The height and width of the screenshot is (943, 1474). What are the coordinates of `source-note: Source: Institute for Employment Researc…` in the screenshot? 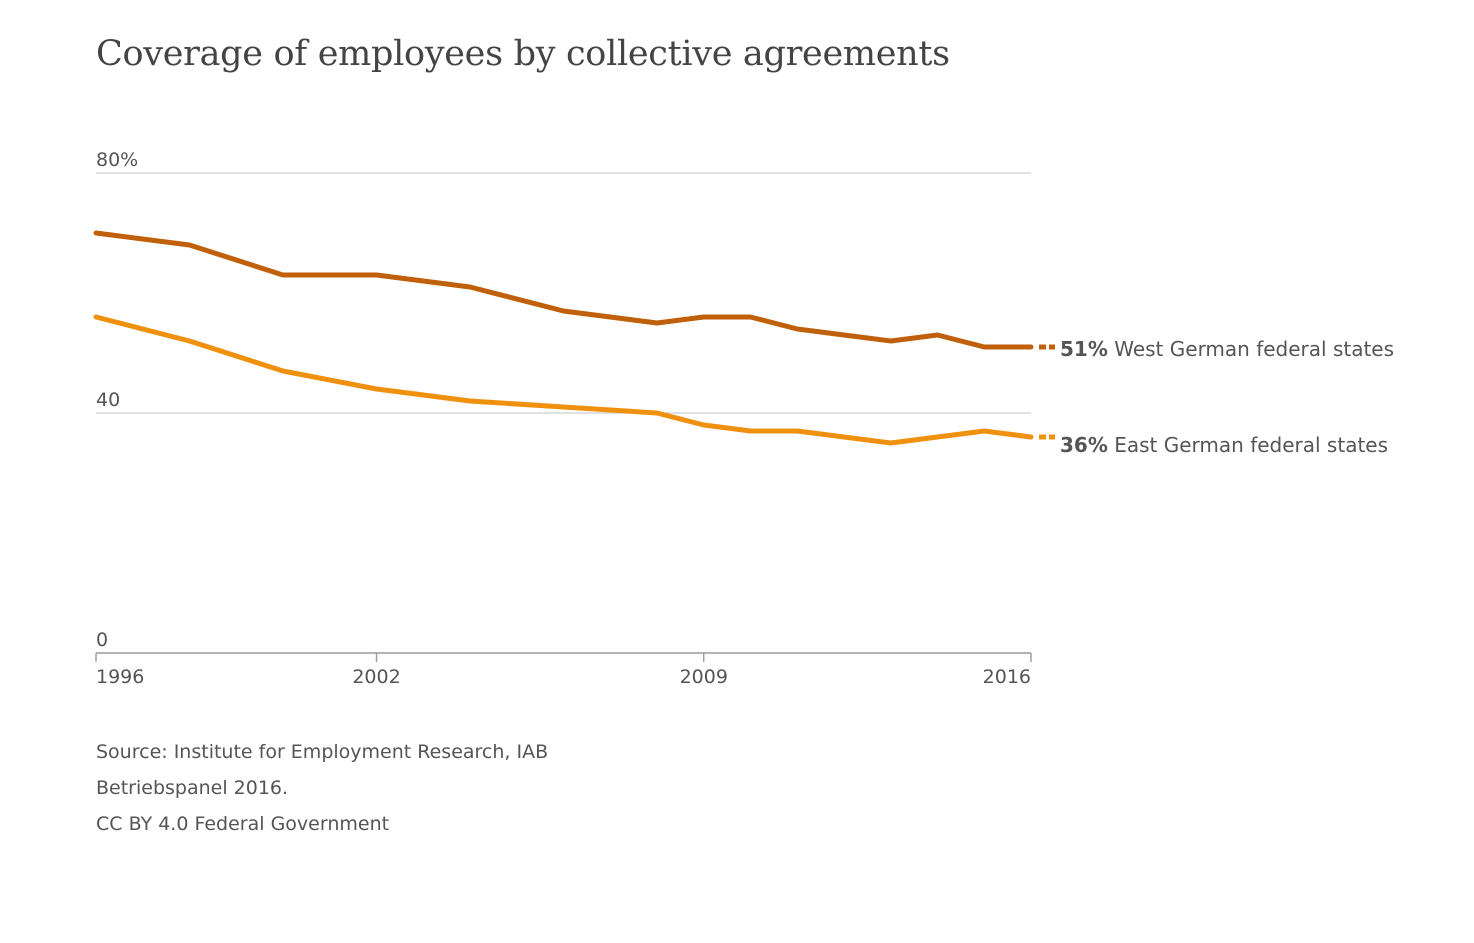 It's located at (322, 788).